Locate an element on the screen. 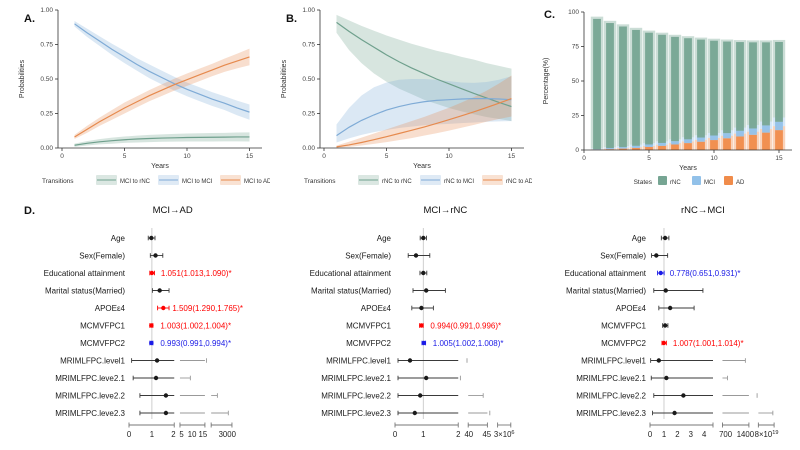 This screenshot has width=800, height=450. svg-text: 4 is located at coordinates (704, 434).